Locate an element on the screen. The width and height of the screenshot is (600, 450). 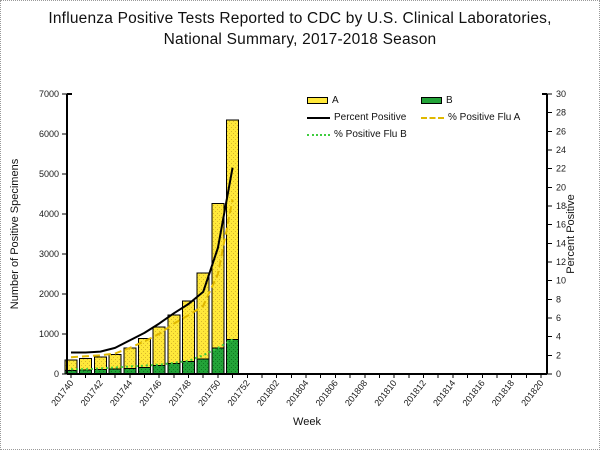
legend-label-flu-a: A is located at coordinates (335, 100).